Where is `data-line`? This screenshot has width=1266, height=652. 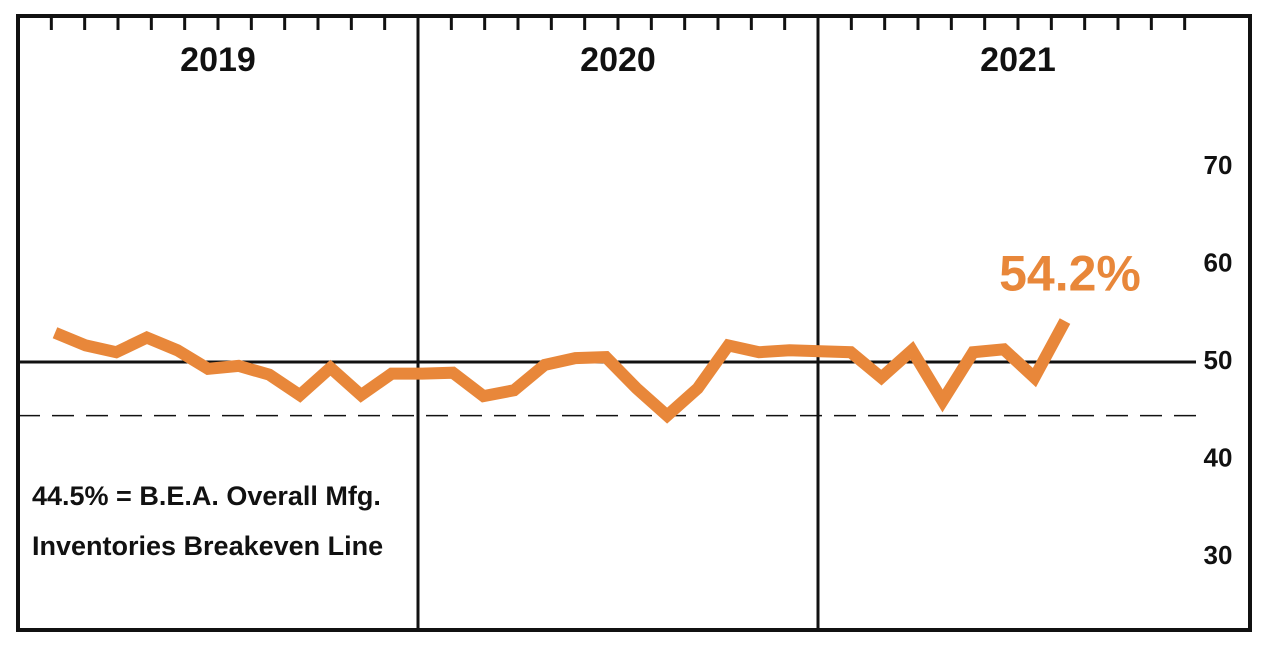 data-line is located at coordinates (561, 371).